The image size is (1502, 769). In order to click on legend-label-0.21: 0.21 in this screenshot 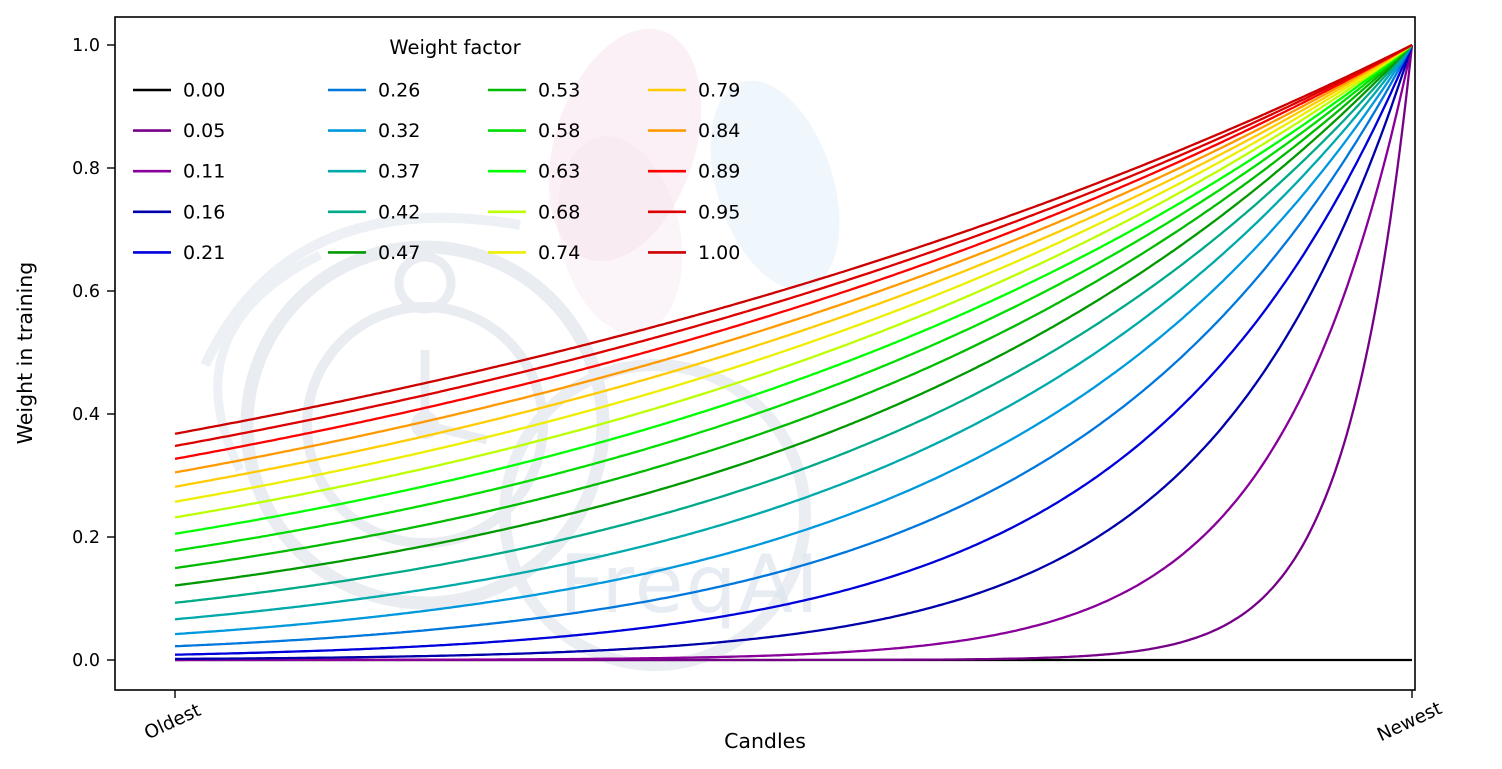, I will do `click(204, 253)`.